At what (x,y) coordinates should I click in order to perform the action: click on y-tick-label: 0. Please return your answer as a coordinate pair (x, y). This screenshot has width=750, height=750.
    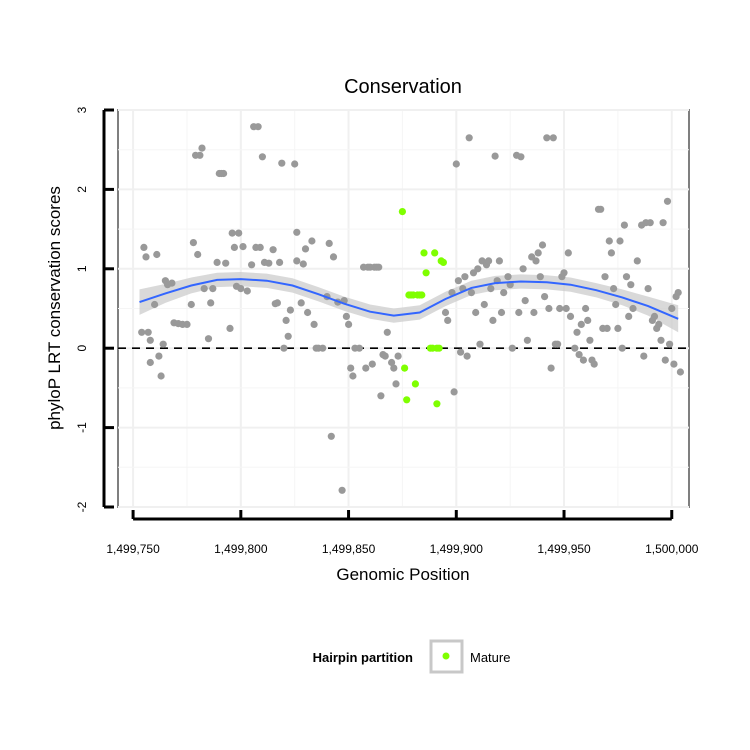
    Looking at the image, I should click on (82, 348).